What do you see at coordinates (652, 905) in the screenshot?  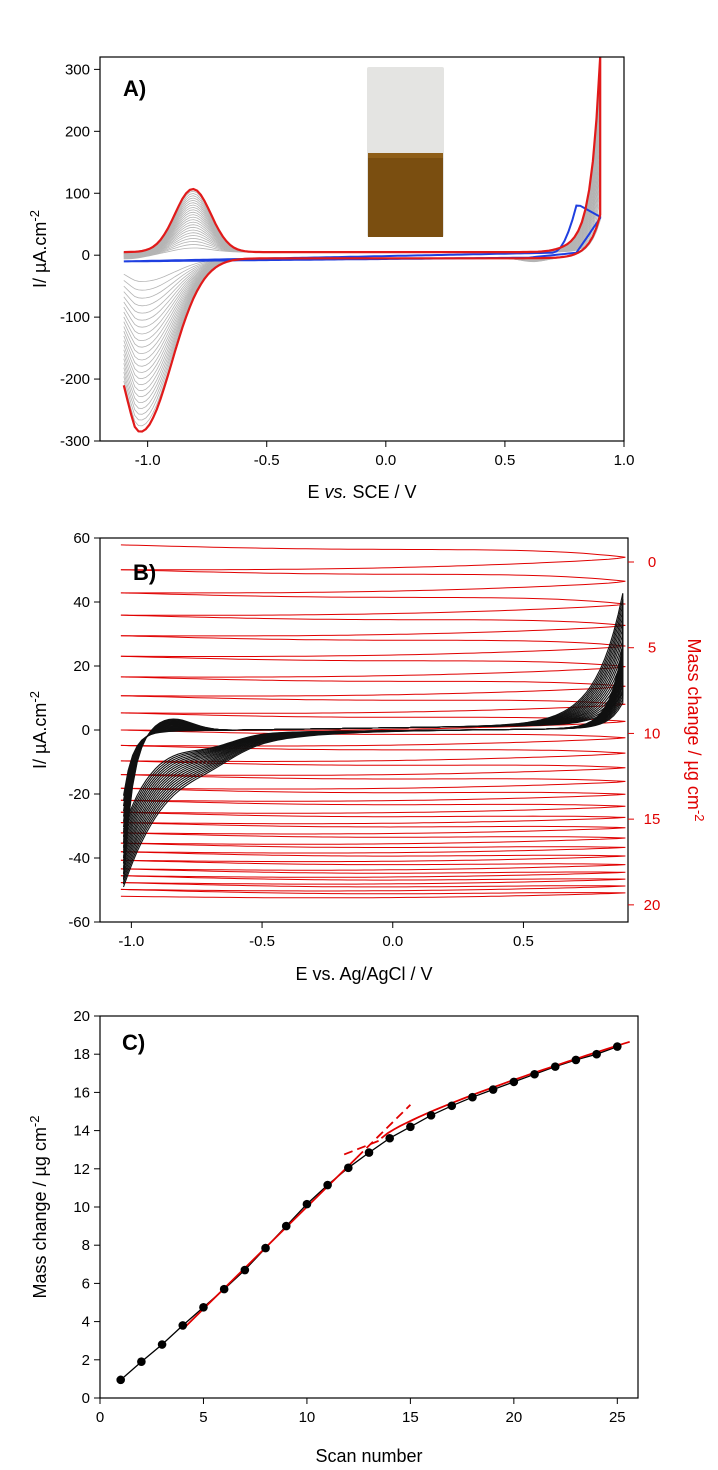 I see `y2-tick-label: 20` at bounding box center [652, 905].